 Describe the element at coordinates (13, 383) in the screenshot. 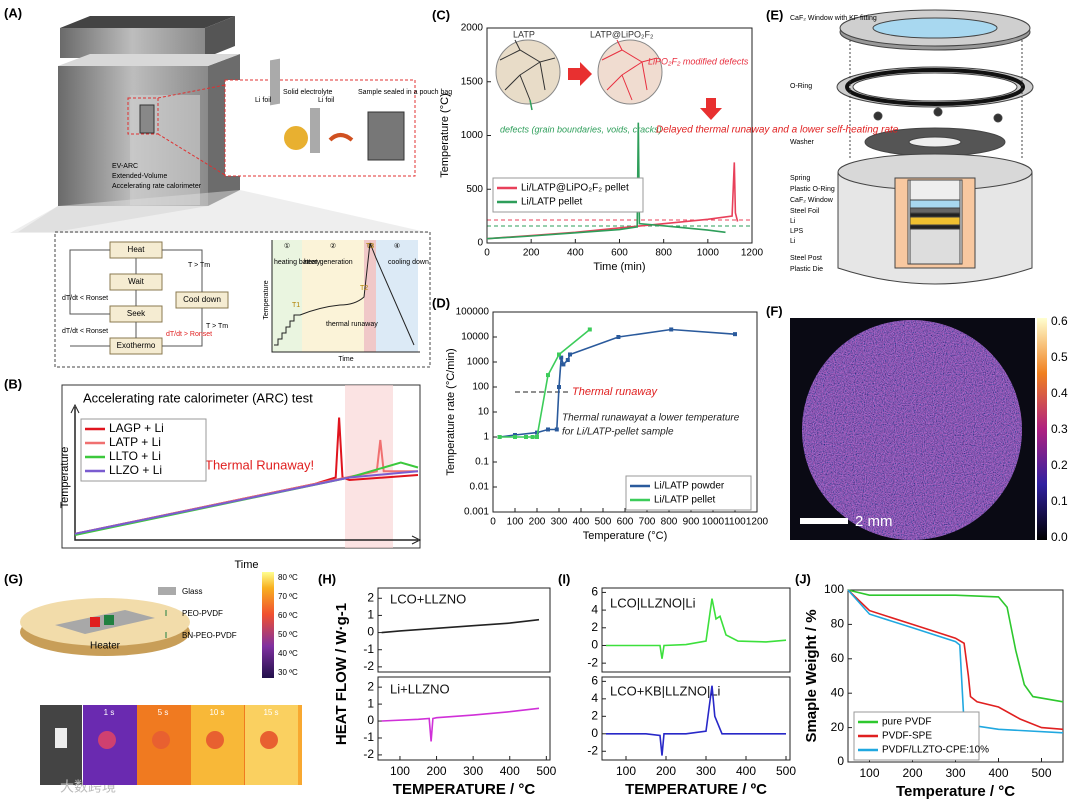

I see `panel-label: (B)` at that location.